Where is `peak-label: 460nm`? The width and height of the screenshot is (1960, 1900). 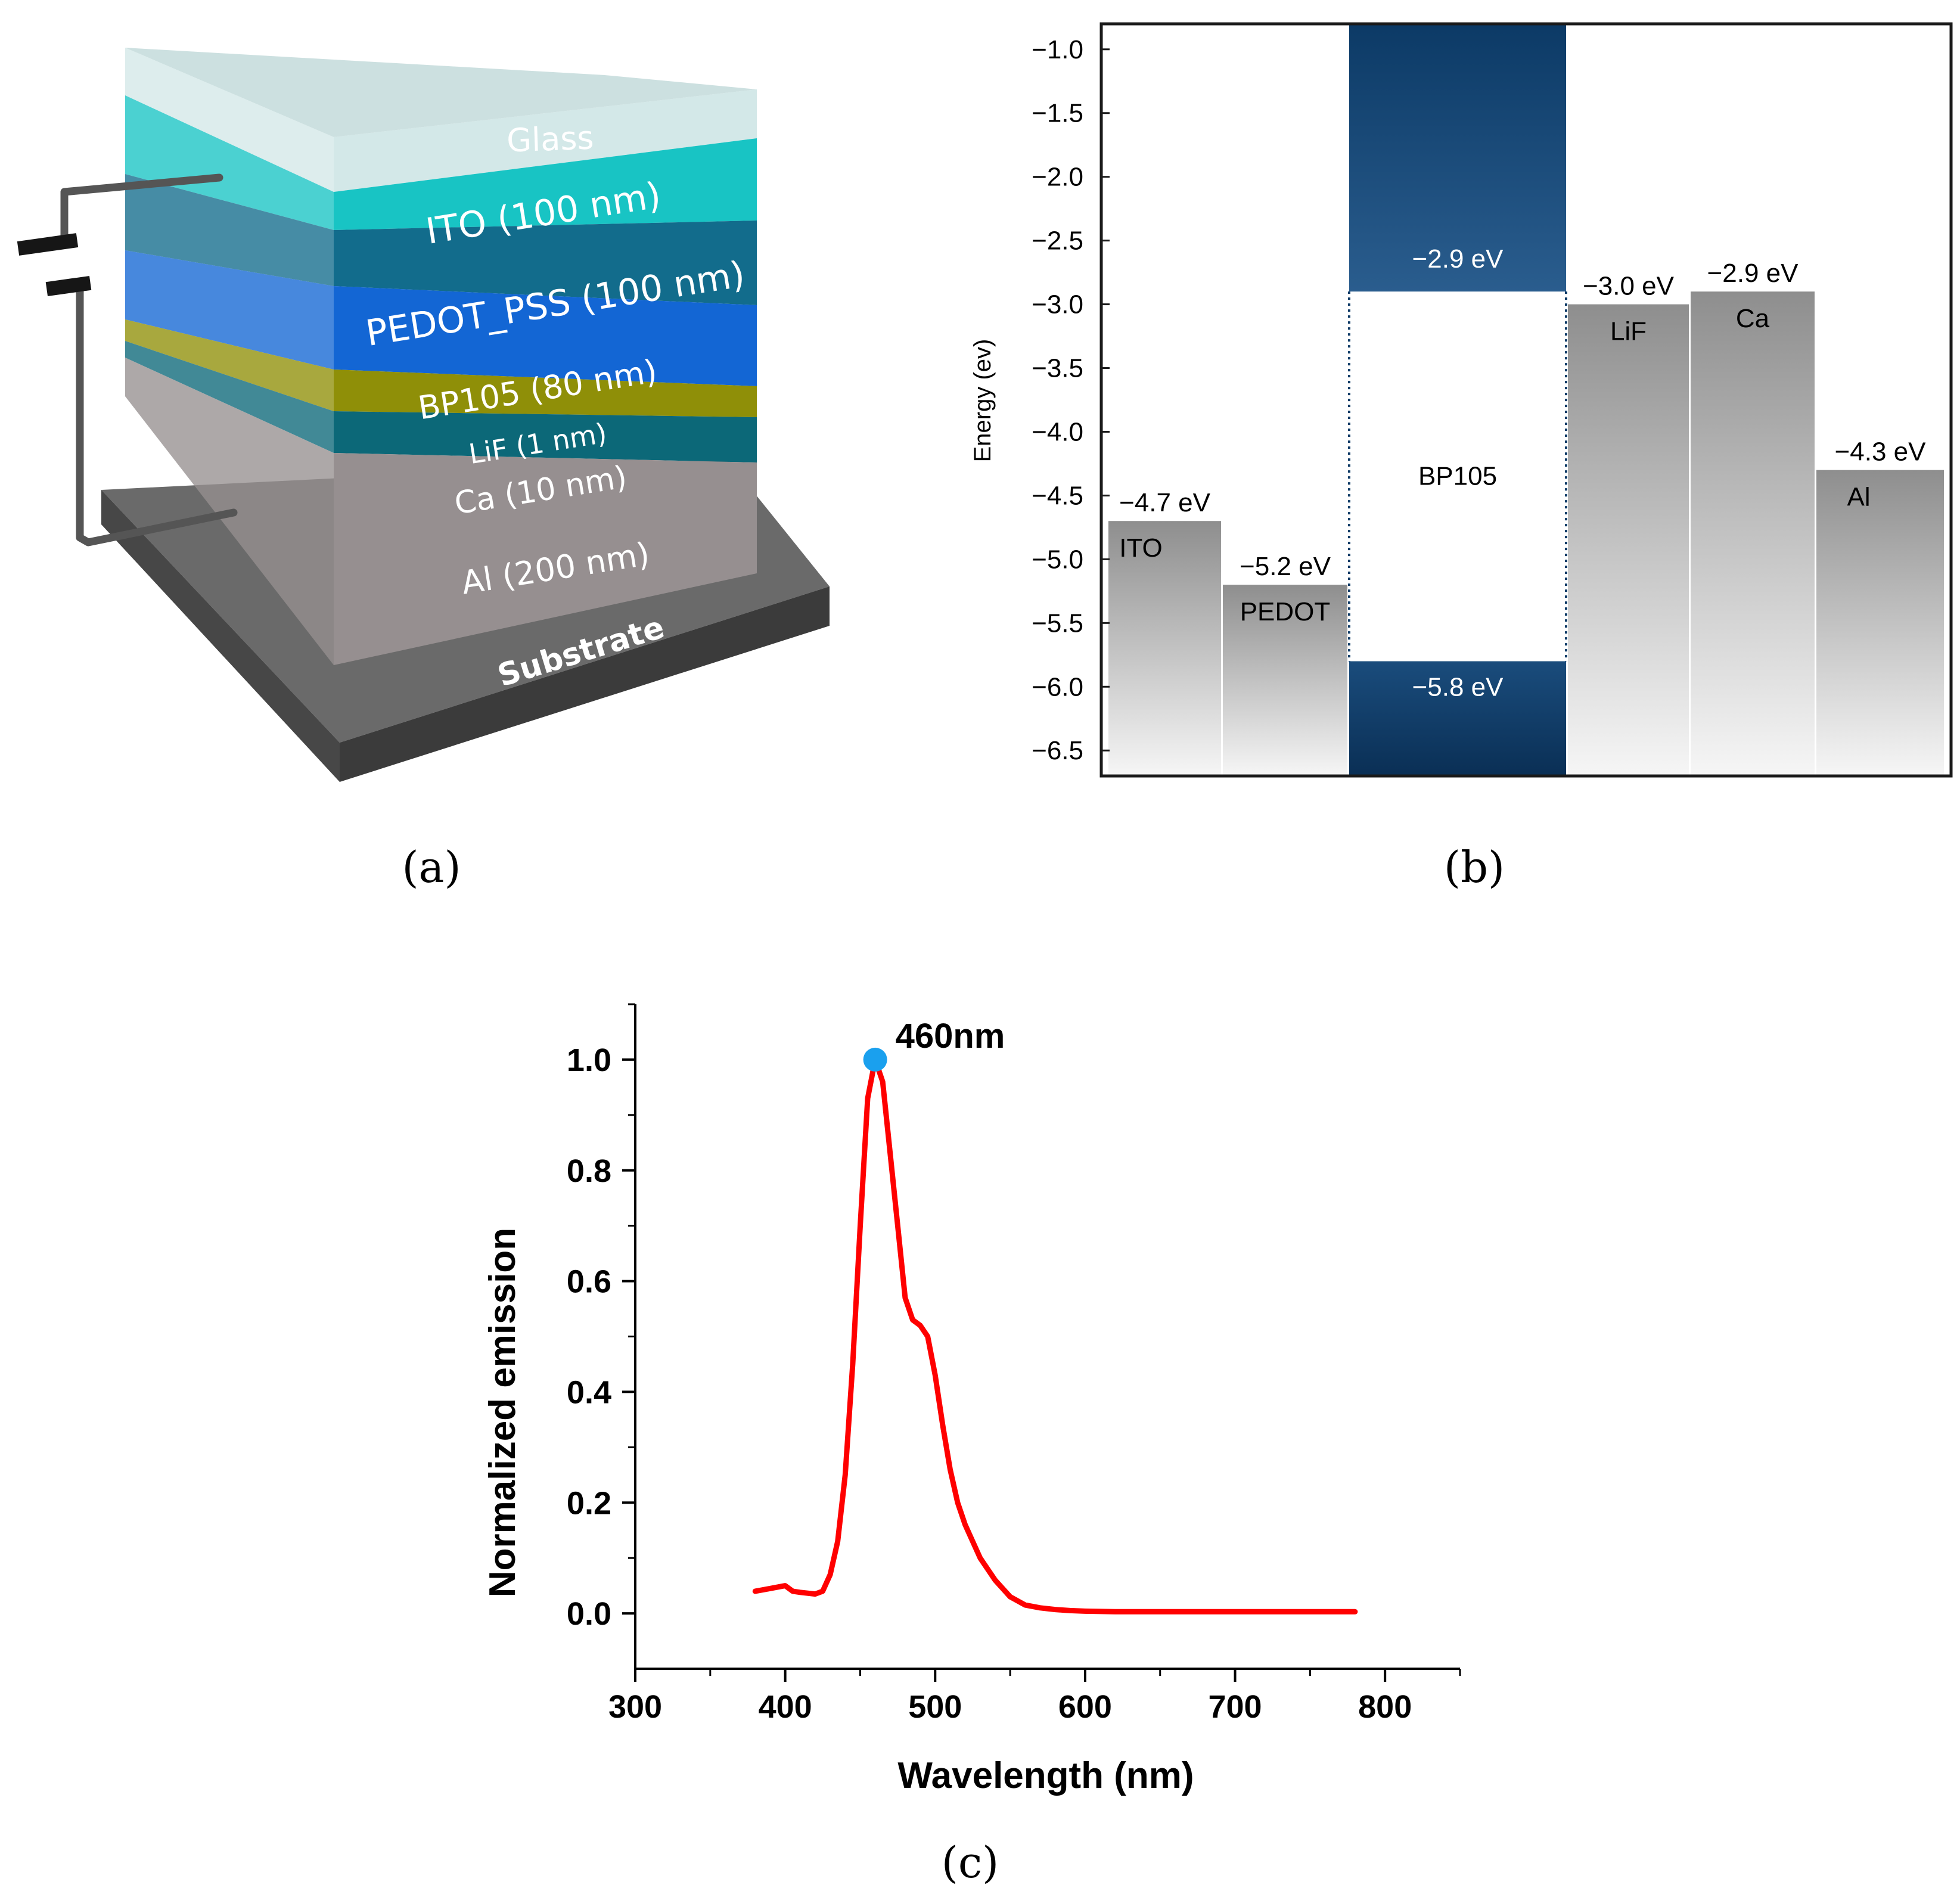
peak-label: 460nm is located at coordinates (950, 1036).